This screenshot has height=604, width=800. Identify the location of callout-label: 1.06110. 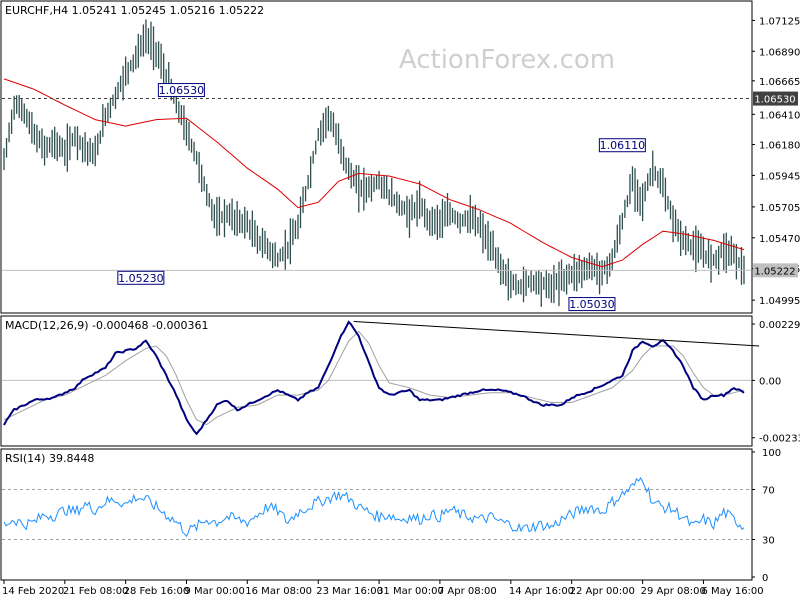
(623, 145).